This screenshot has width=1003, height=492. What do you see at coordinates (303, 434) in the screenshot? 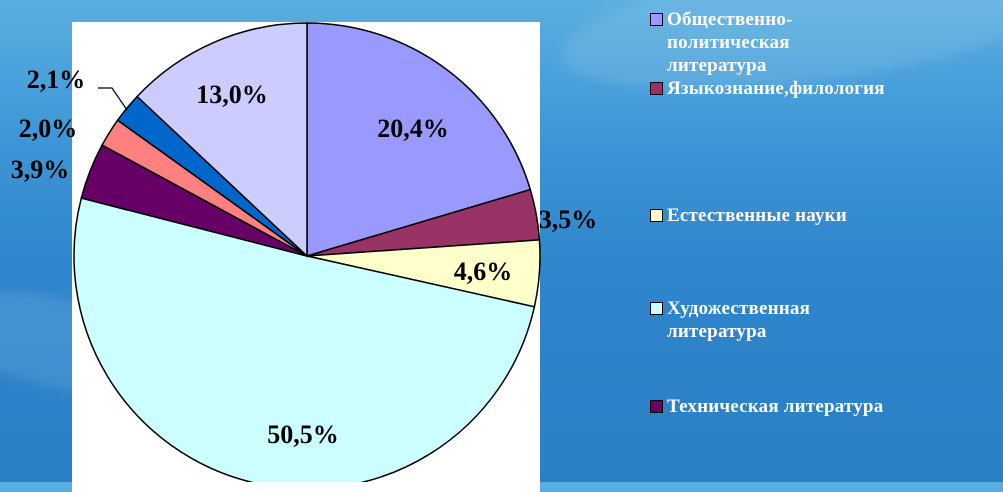
I see `slice-data-label: 50,5%` at bounding box center [303, 434].